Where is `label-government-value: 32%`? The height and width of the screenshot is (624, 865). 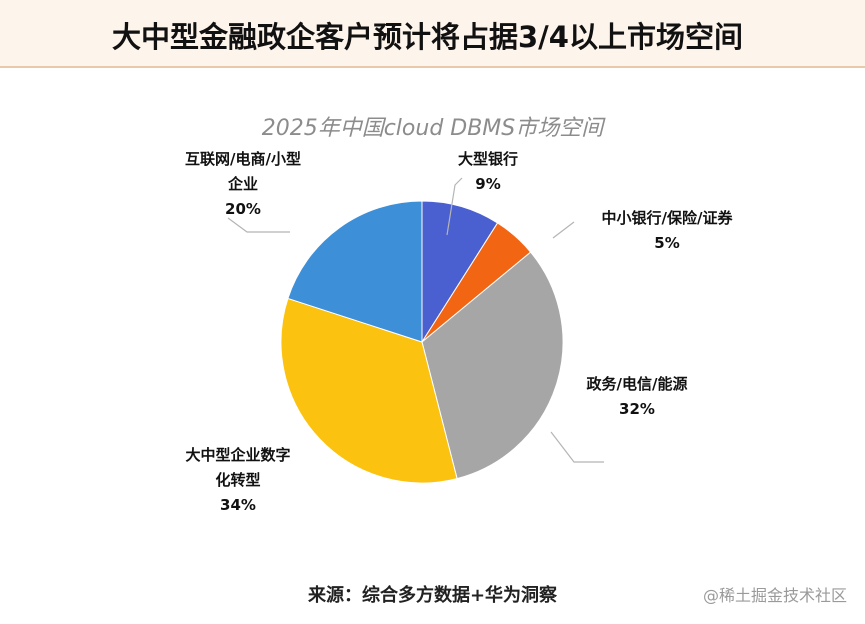 label-government-value: 32% is located at coordinates (637, 409).